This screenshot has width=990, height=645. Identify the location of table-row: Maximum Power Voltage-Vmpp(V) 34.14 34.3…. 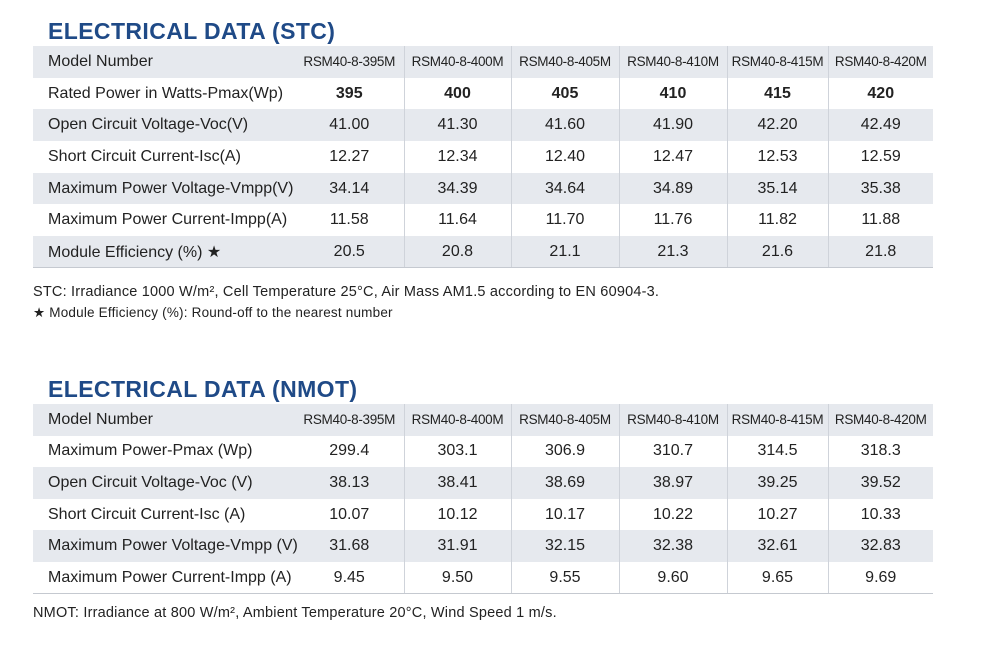
(483, 188).